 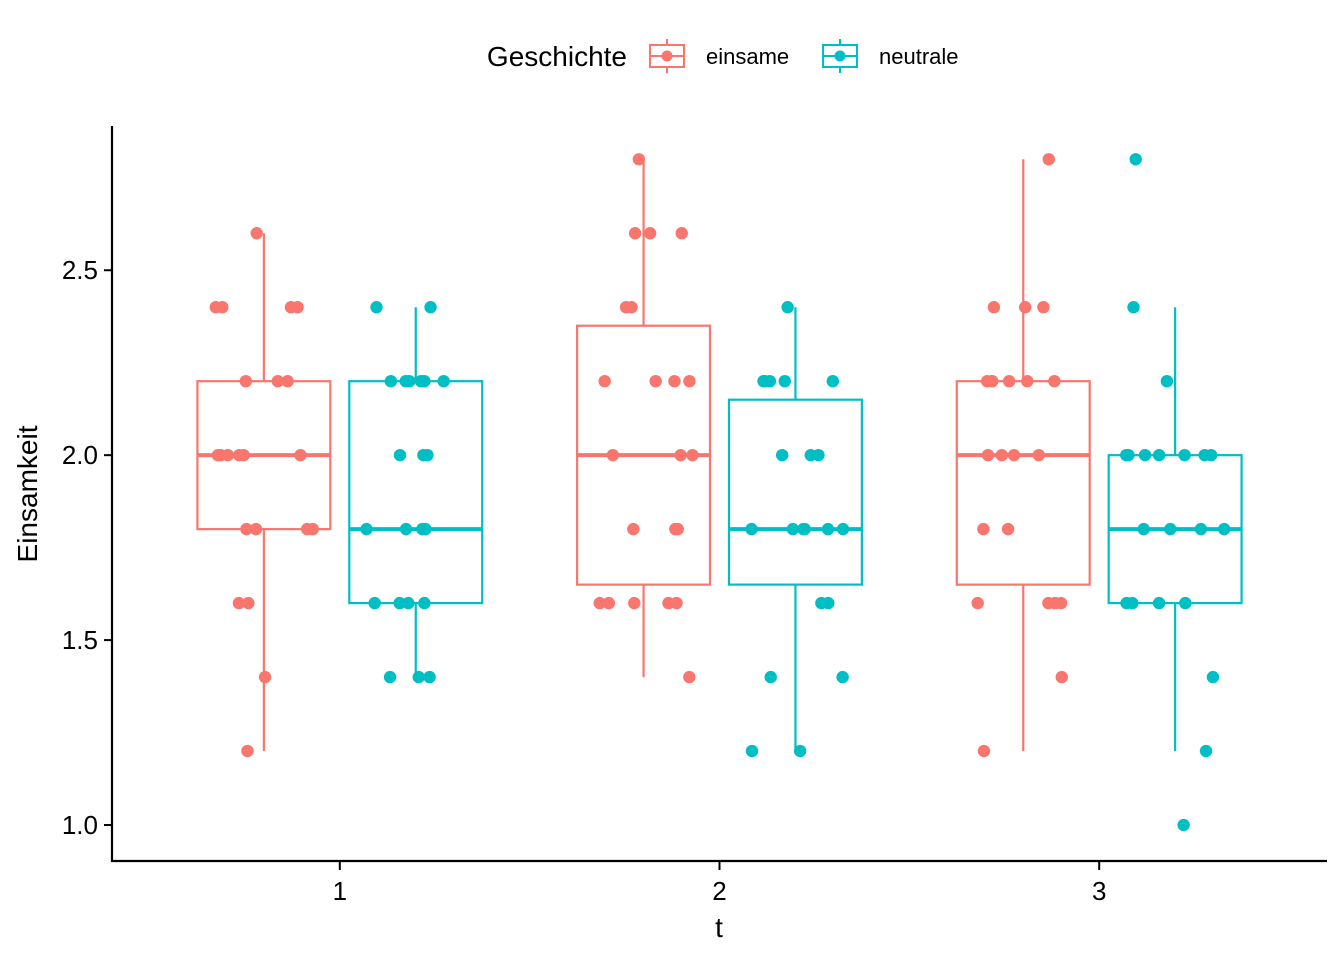 I want to click on legend-title: Geschichte, so click(x=557, y=56).